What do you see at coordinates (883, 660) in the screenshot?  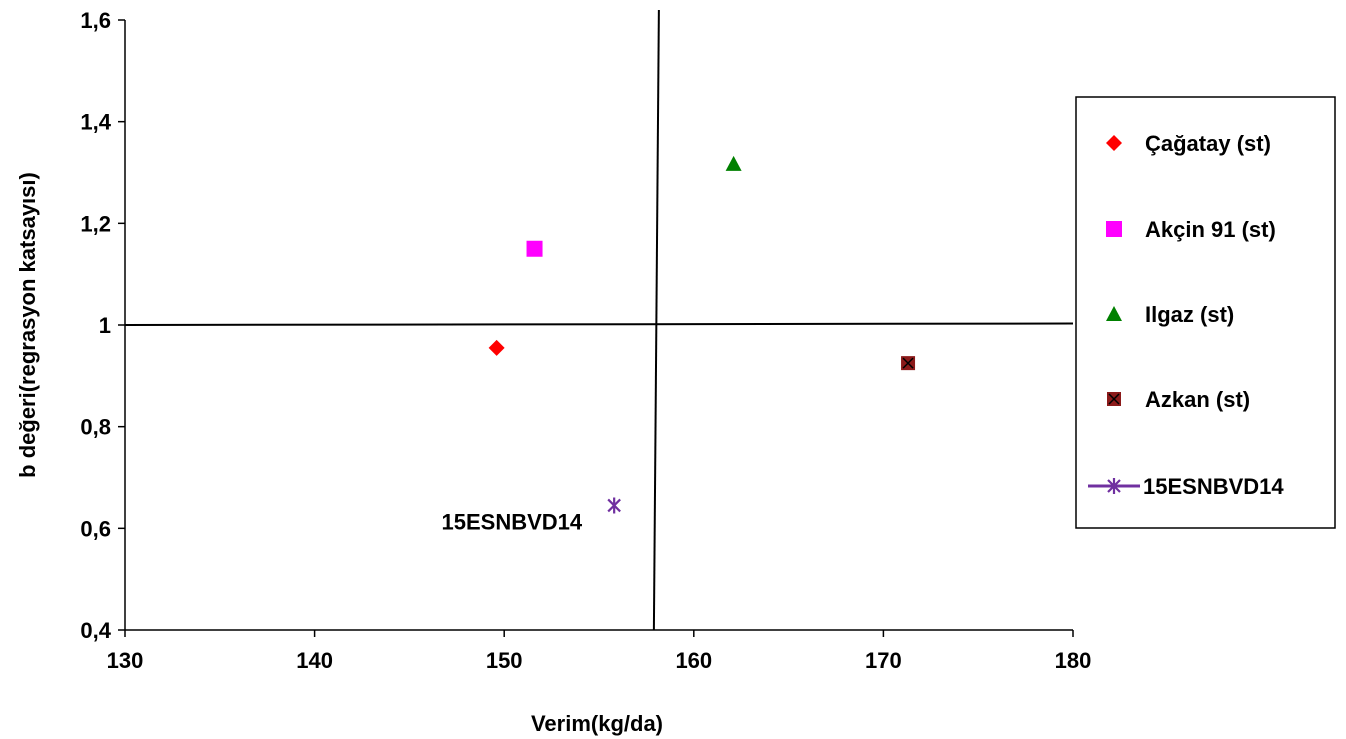 I see `x-tick-label: 170` at bounding box center [883, 660].